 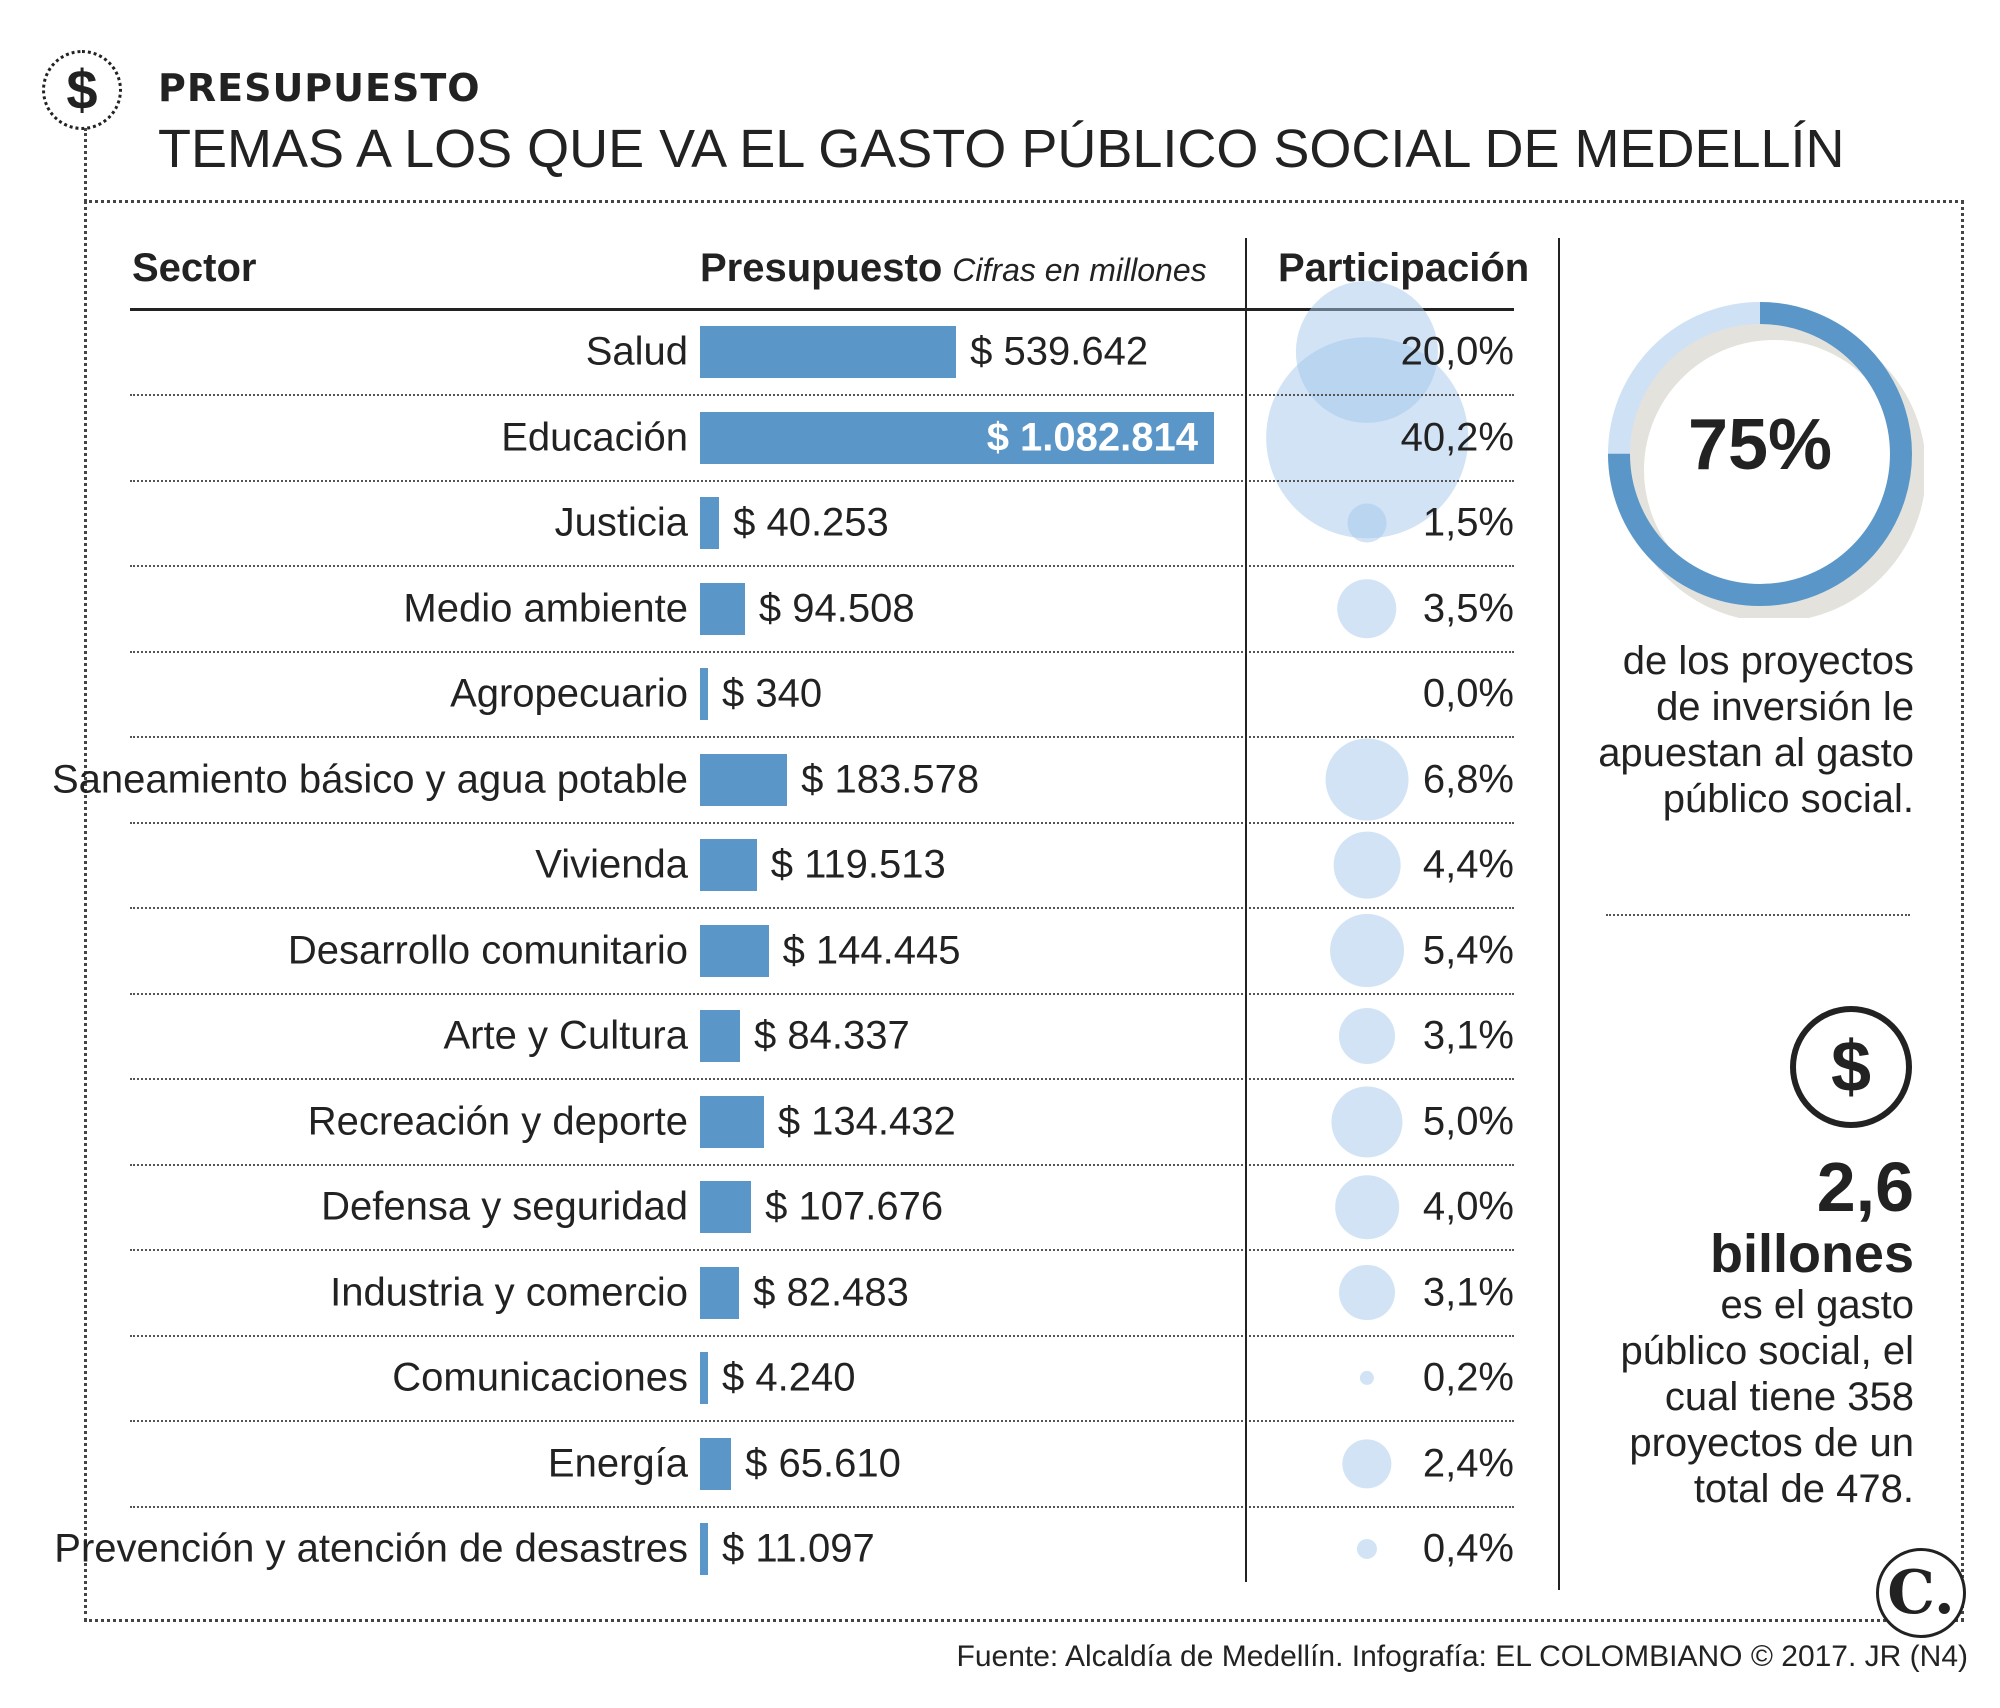 I want to click on sector-label: Desarrollo comunitario, so click(x=487, y=950).